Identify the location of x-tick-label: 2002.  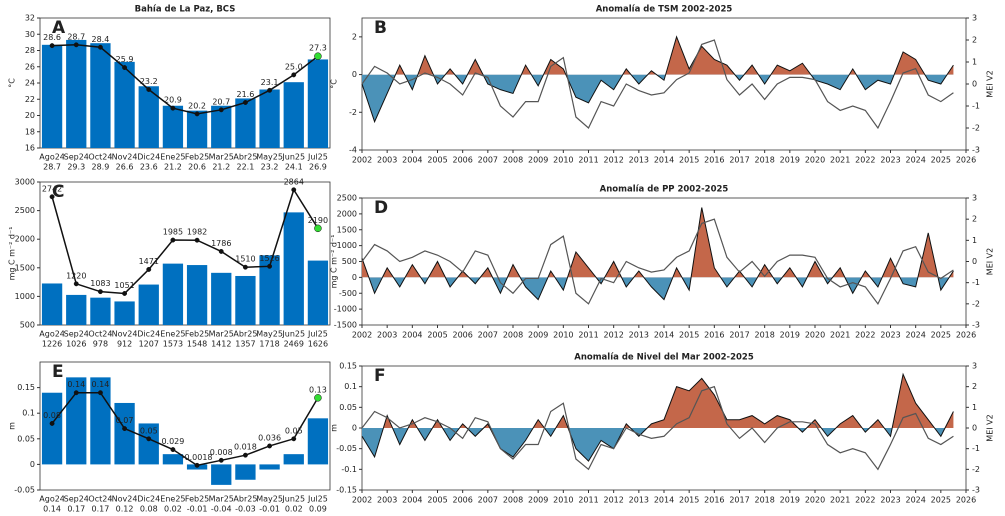
(362, 335).